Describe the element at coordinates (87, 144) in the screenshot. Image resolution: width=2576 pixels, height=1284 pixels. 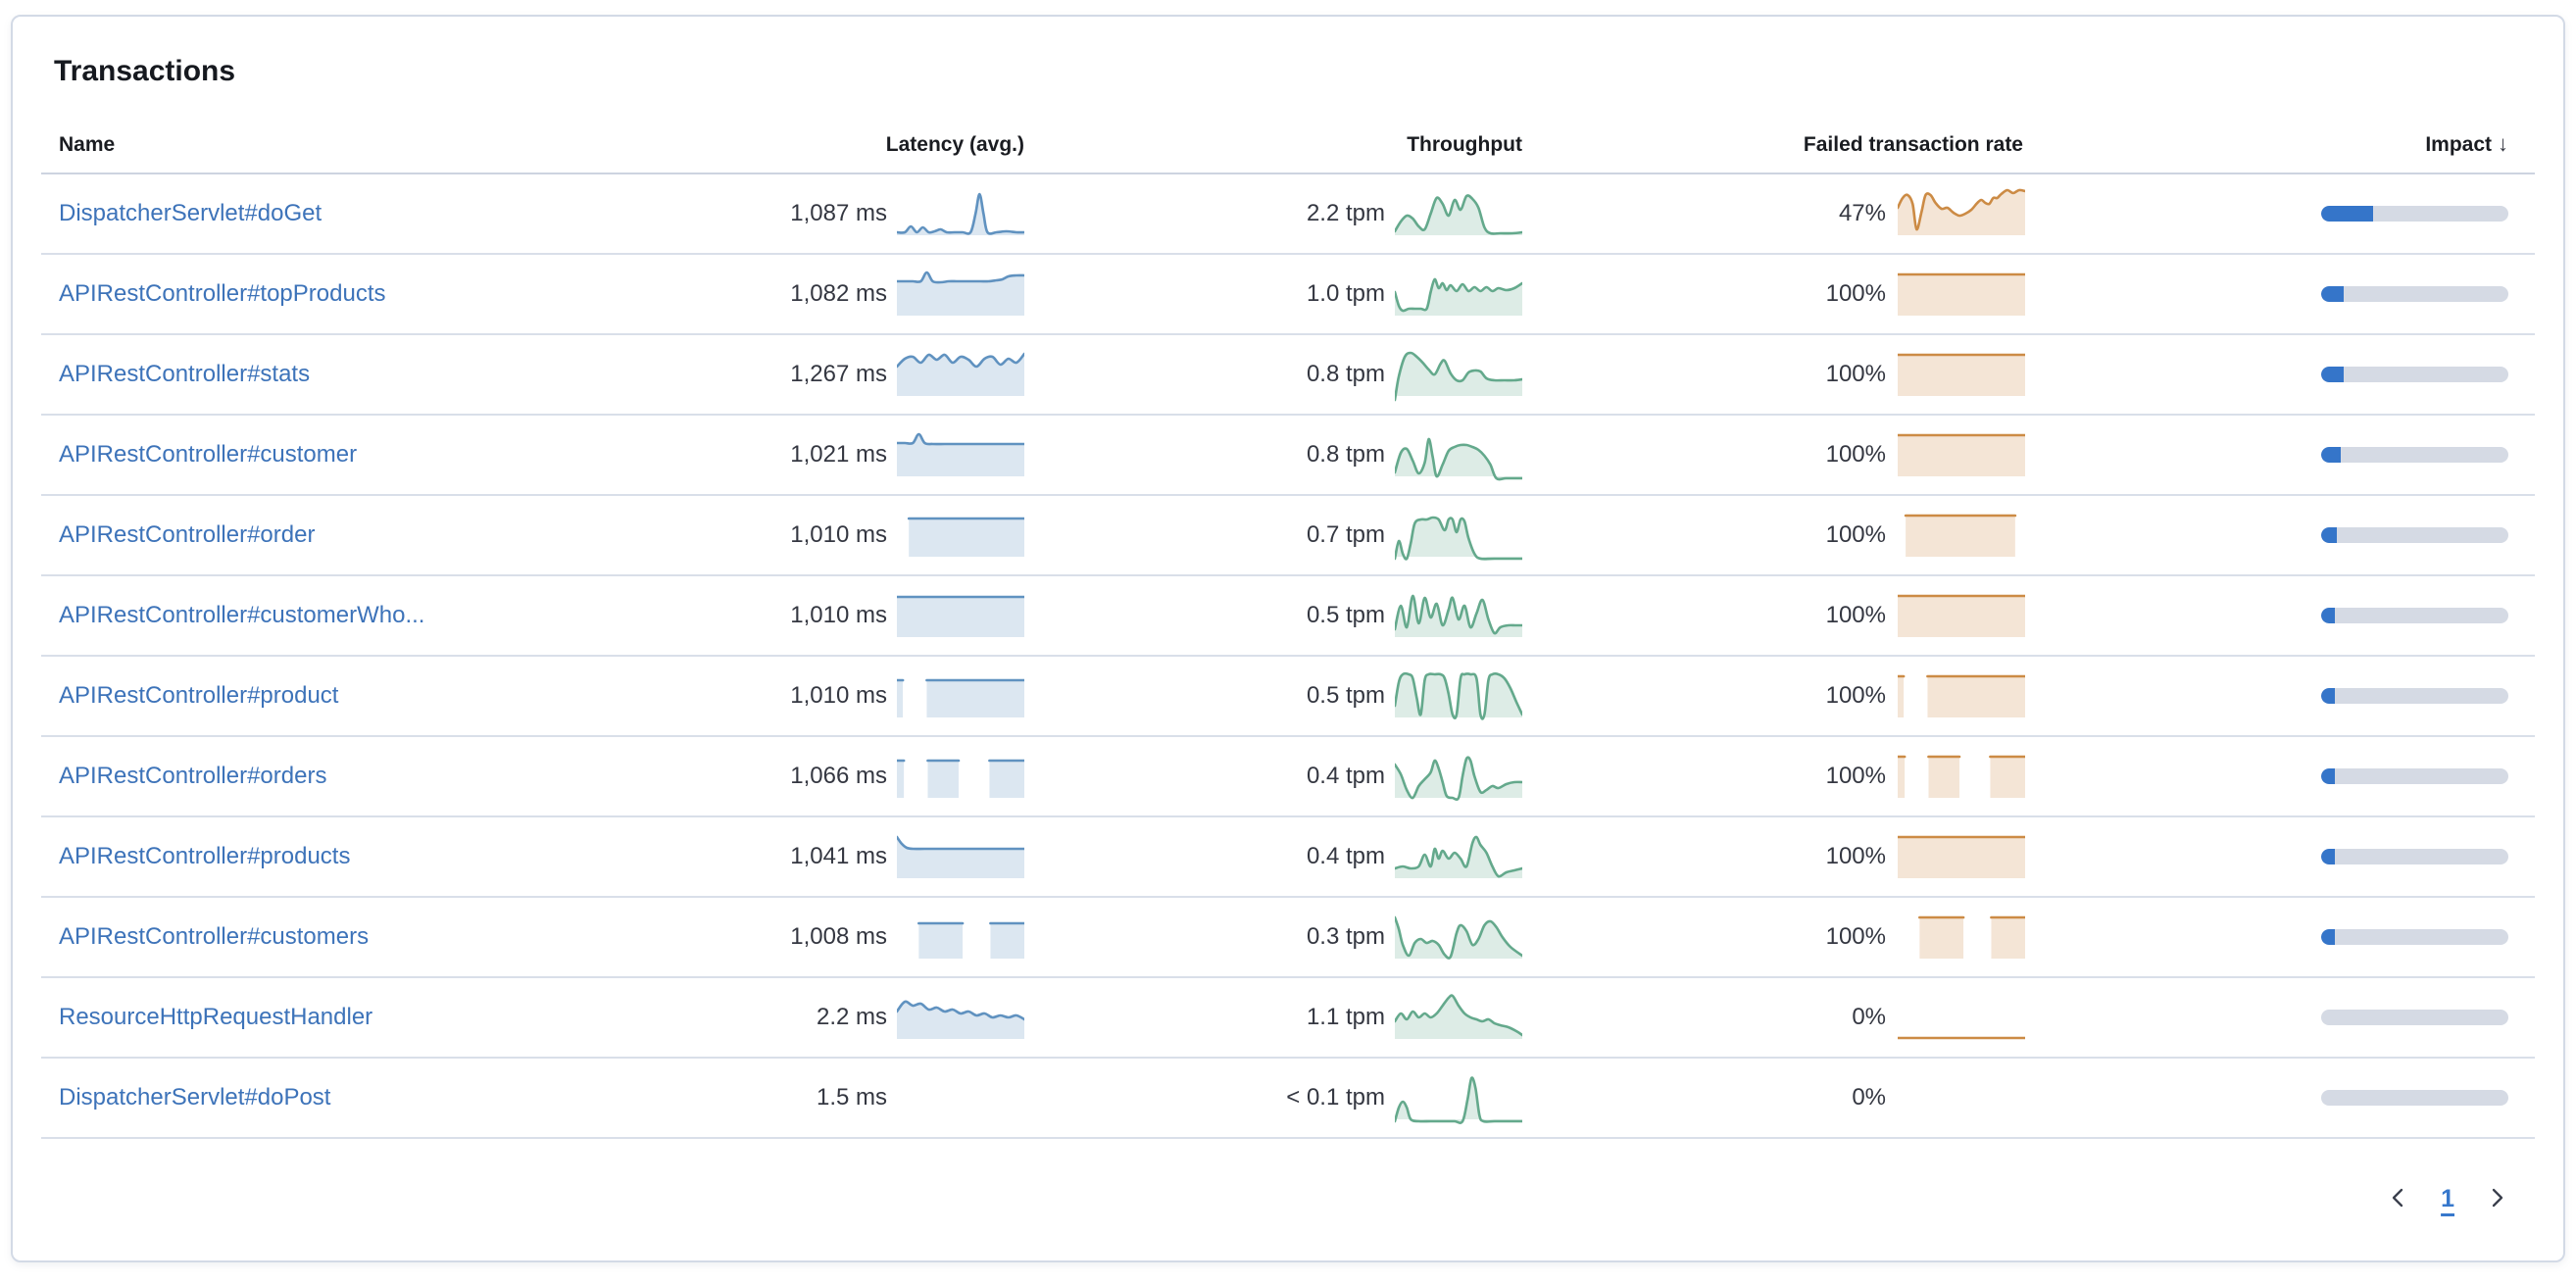
I see `column-header-name: Name` at that location.